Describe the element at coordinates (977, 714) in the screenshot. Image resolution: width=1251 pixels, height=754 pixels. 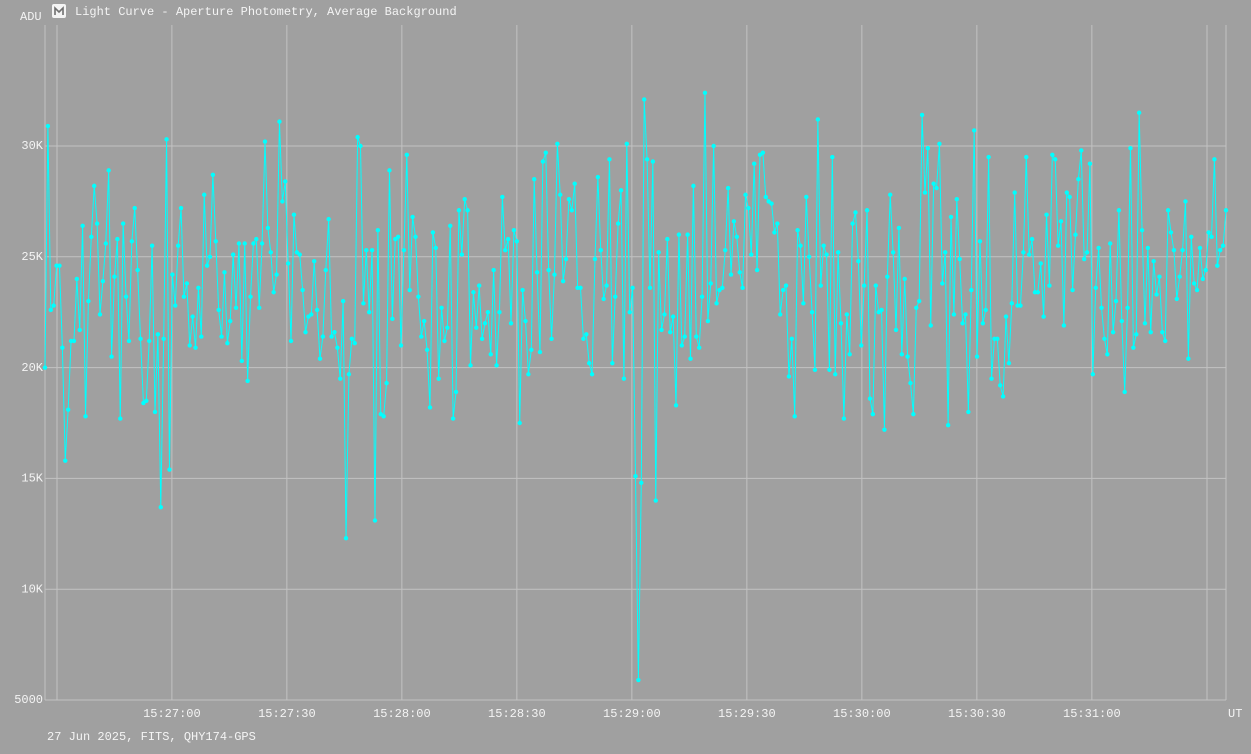
I see `x-tick-label: 15:30:30` at that location.